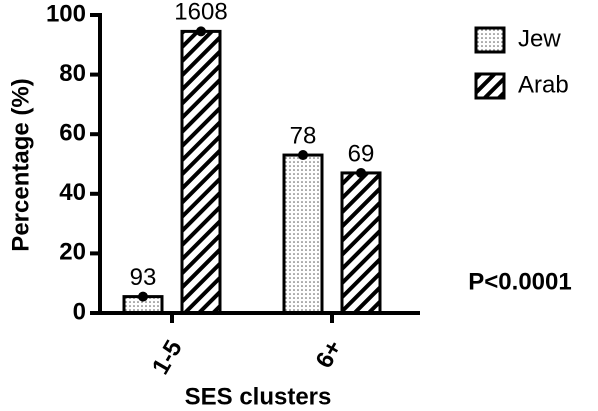  I want to click on count-label: 69, so click(361, 153).